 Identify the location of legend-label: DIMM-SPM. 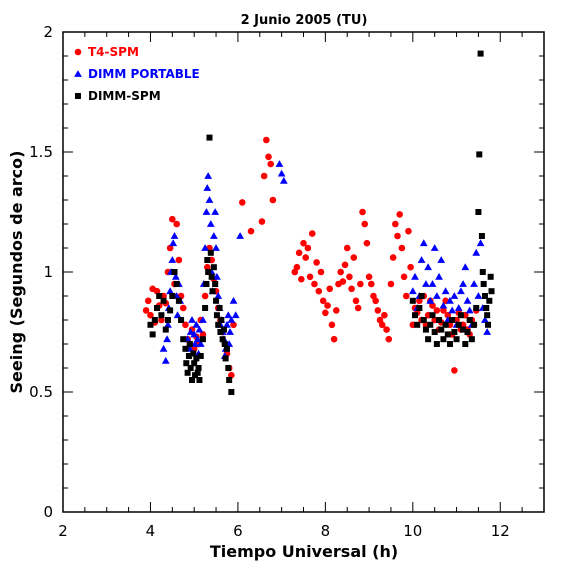
(124, 96).